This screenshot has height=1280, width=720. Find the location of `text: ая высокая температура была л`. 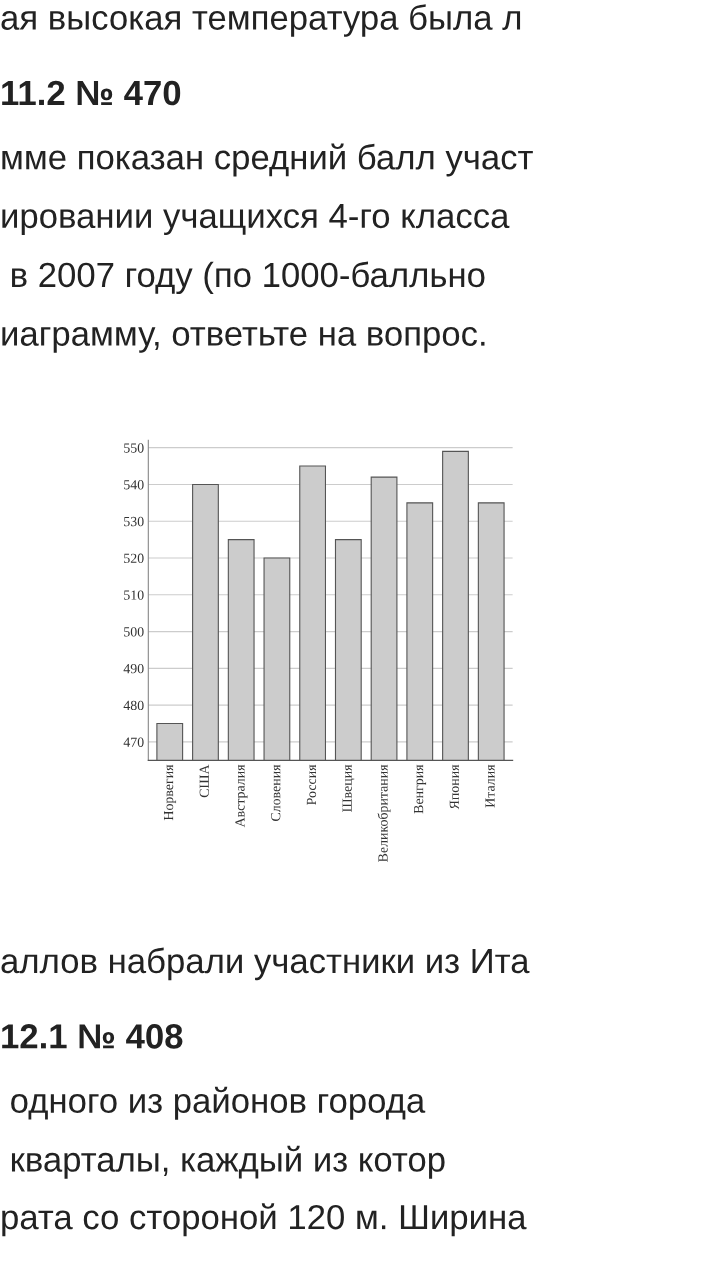

text: ая высокая температура была л is located at coordinates (261, 20).